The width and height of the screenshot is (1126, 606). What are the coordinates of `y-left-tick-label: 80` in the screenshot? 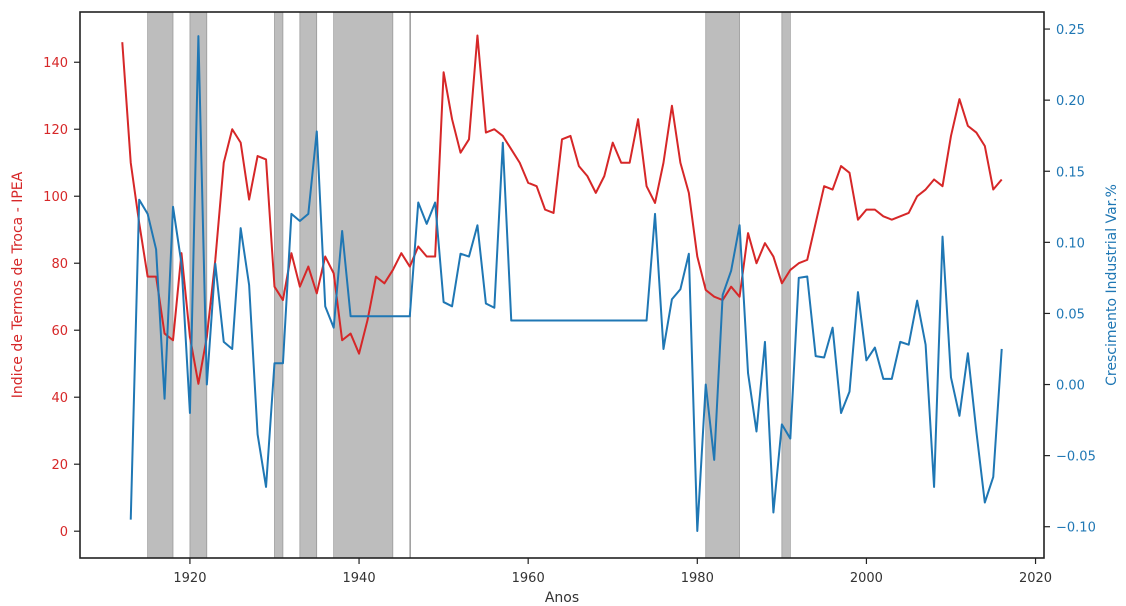 It's located at (59, 264).